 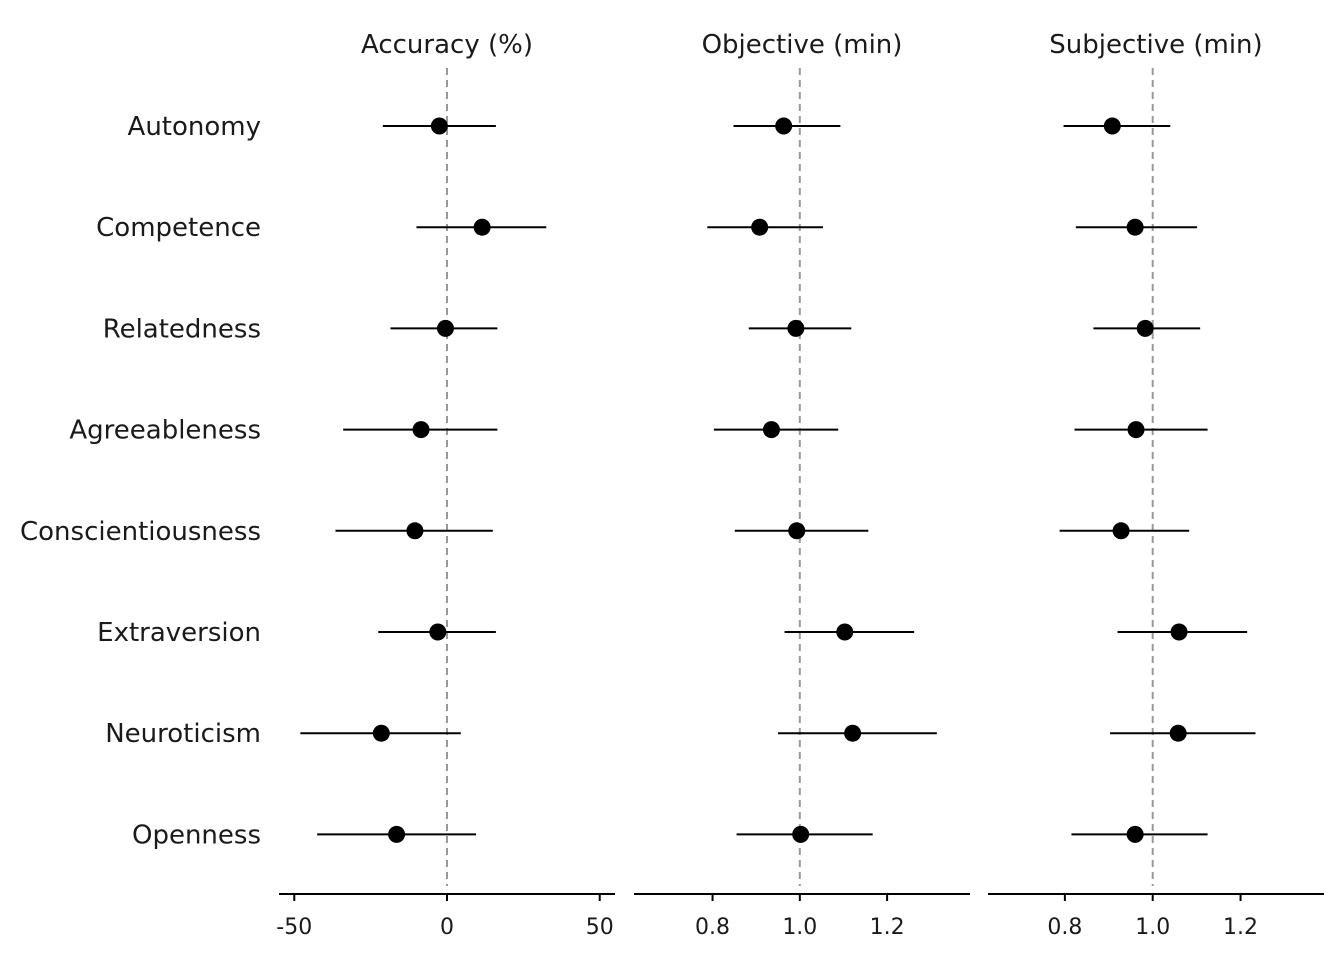 What do you see at coordinates (182, 329) in the screenshot?
I see `row-label: Relatedness` at bounding box center [182, 329].